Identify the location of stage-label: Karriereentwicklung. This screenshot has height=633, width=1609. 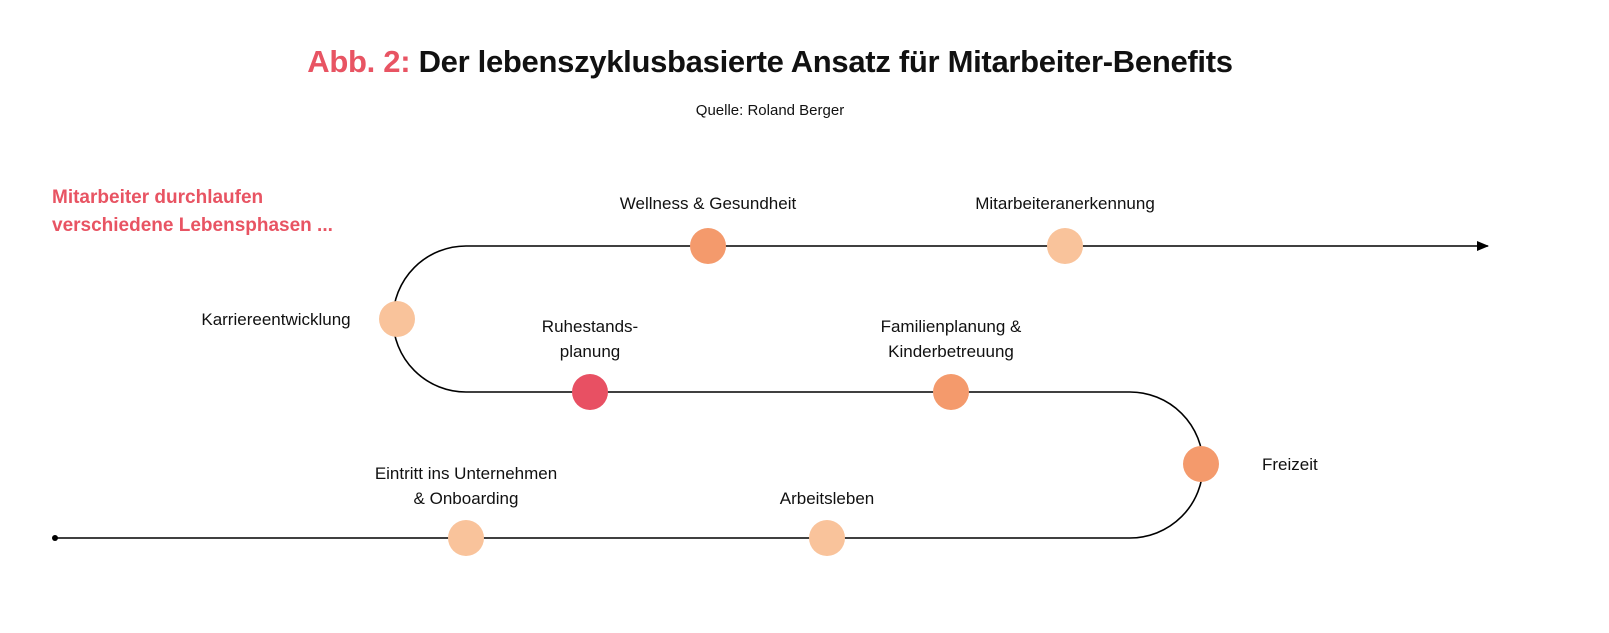
(276, 319).